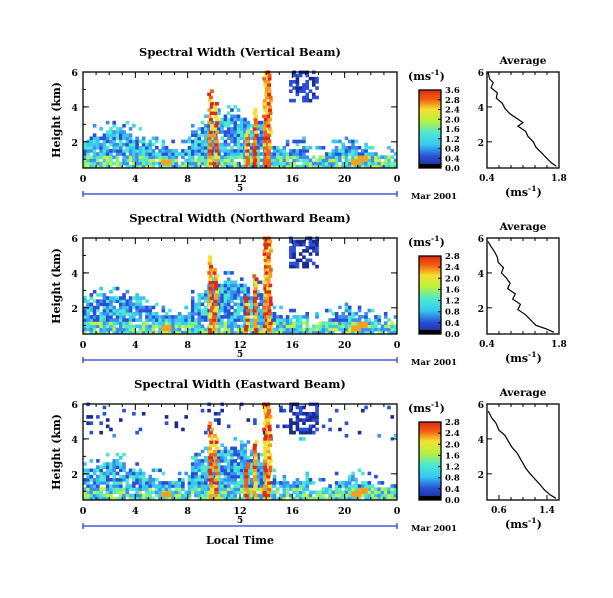  Describe the element at coordinates (430, 498) in the screenshot. I see `colorbar-zero-band` at that location.